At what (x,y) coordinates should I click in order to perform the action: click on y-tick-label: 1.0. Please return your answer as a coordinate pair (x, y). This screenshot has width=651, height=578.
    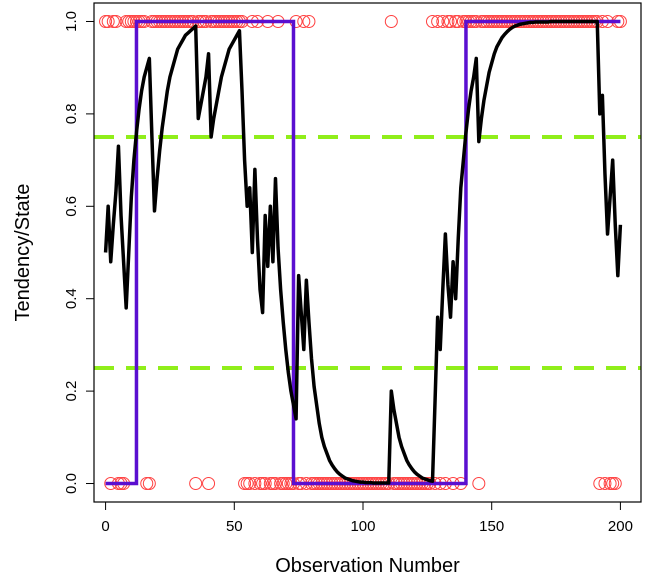
    Looking at the image, I should click on (71, 21).